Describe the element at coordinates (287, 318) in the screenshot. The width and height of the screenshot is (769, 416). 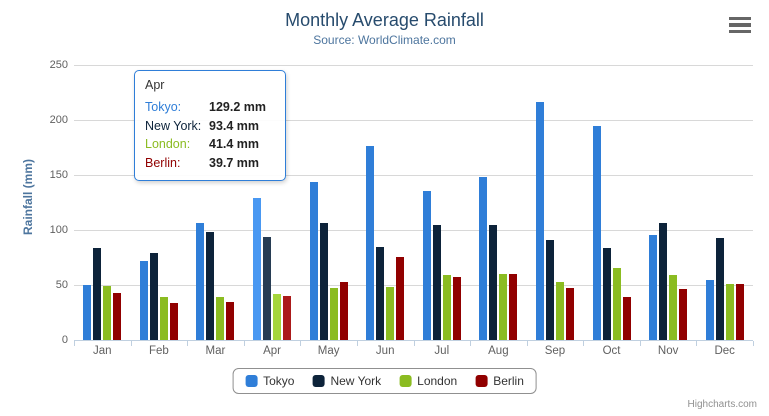
I see `column-berlin-apr` at that location.